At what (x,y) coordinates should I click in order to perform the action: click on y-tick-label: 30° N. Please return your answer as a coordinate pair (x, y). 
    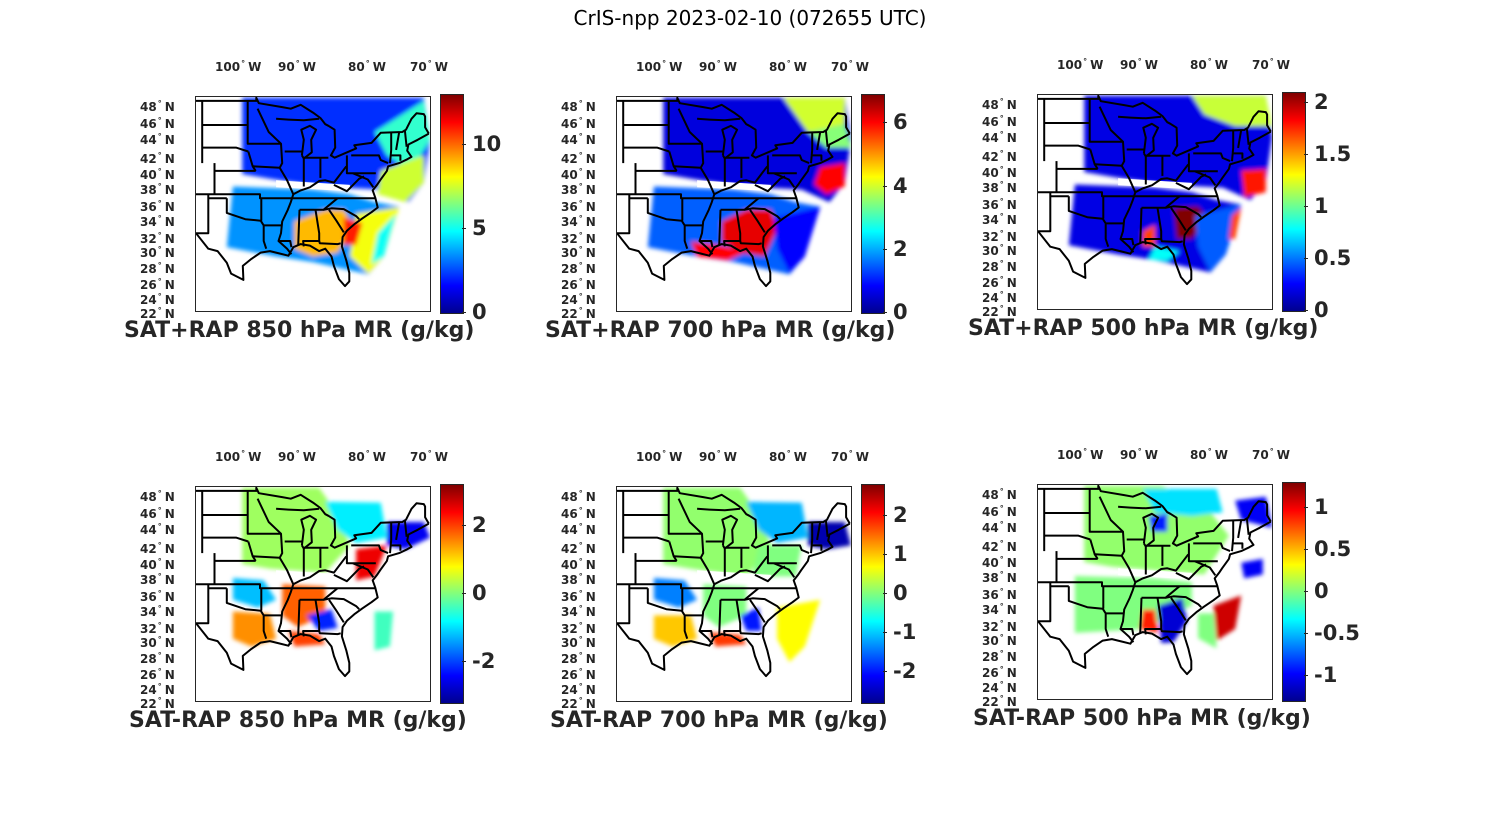
    Looking at the image, I should click on (157, 642).